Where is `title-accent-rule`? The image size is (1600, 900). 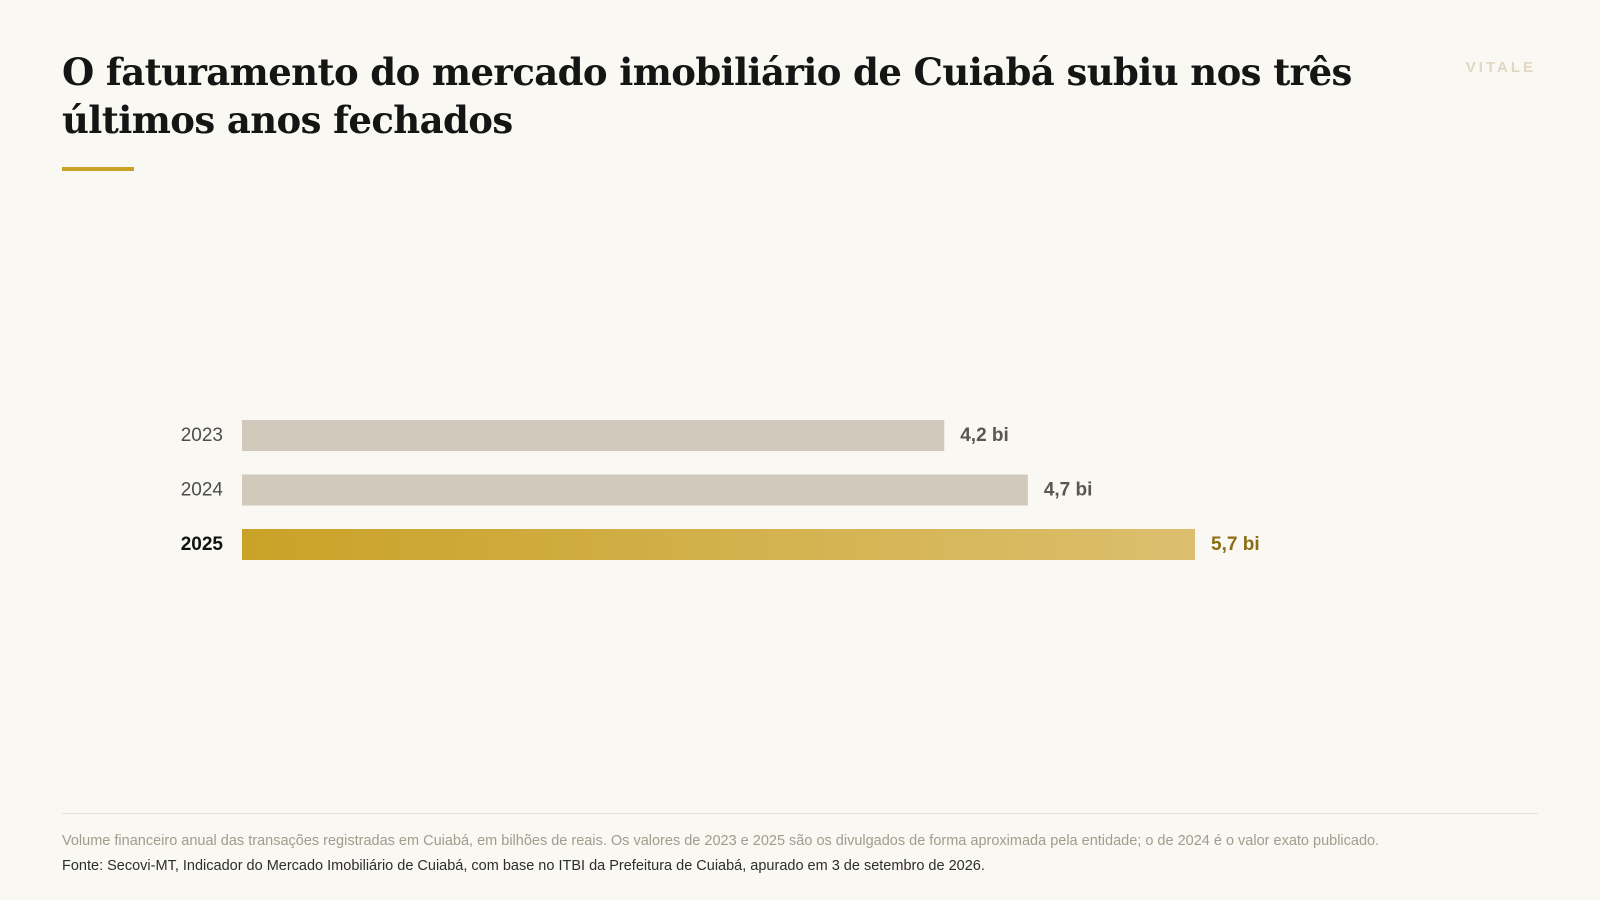
title-accent-rule is located at coordinates (98, 169).